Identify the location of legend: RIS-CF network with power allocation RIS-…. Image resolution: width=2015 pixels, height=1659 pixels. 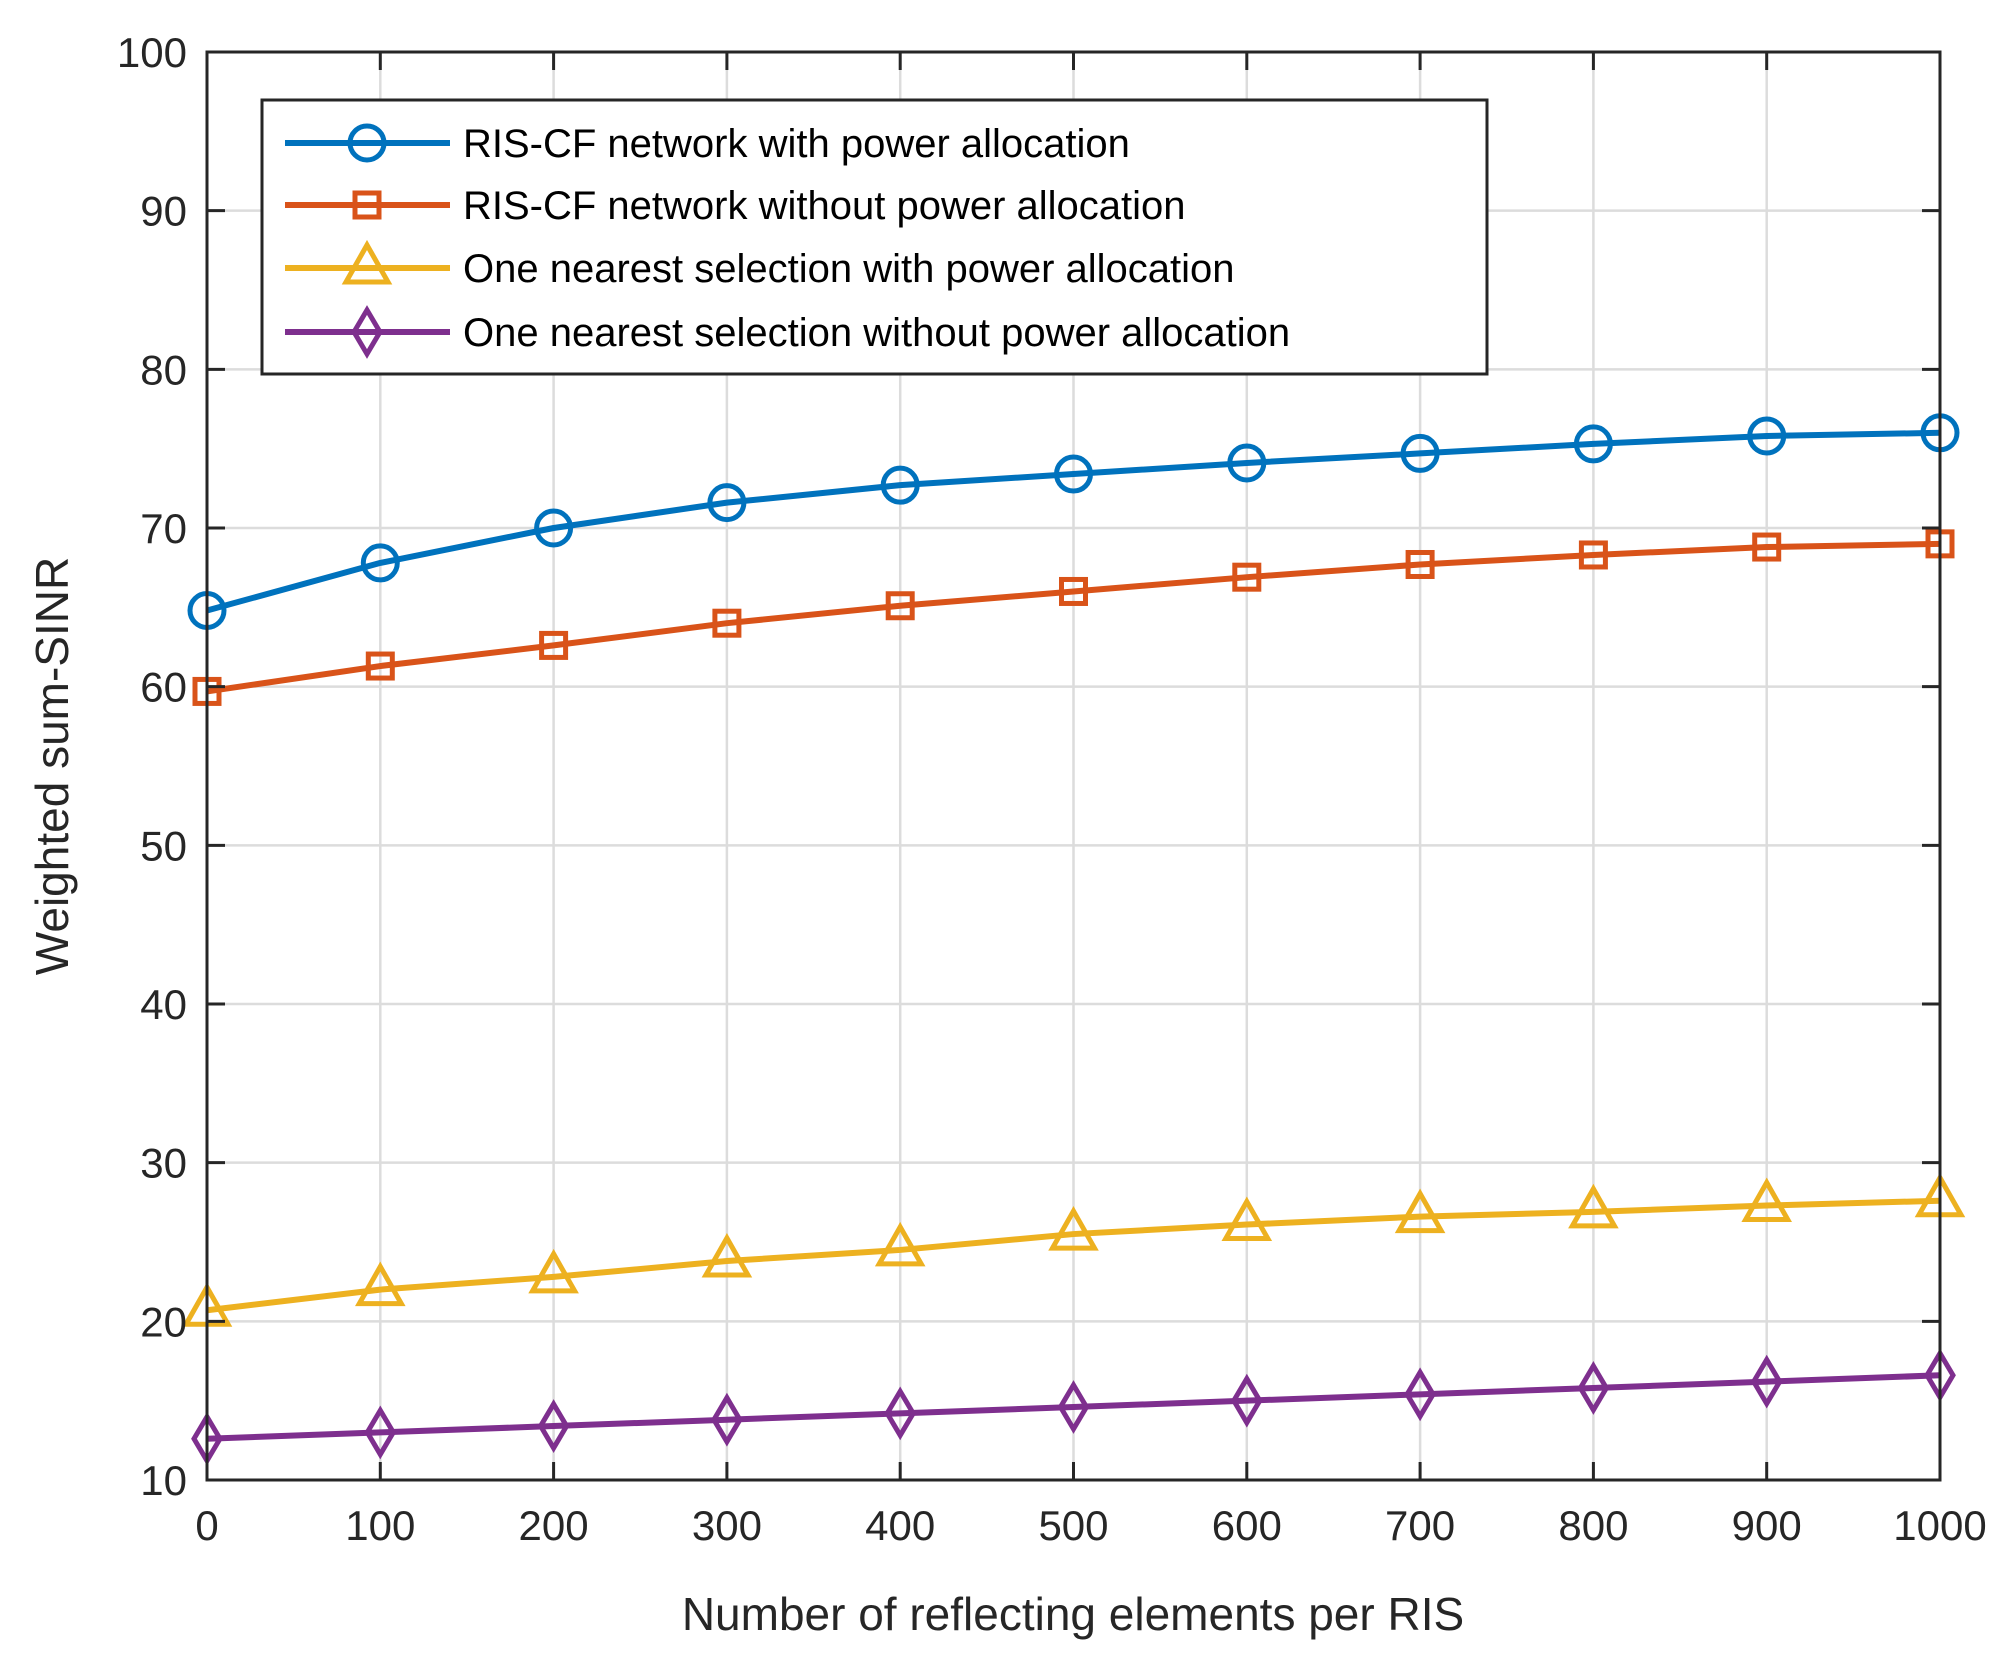
(874, 237).